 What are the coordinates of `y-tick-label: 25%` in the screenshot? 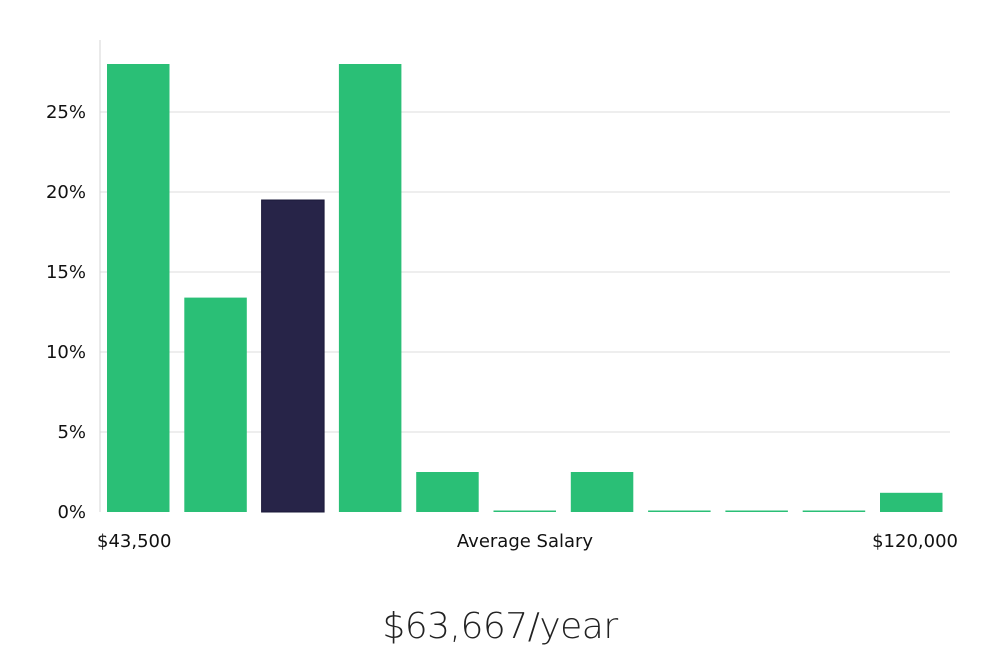 It's located at (66, 112).